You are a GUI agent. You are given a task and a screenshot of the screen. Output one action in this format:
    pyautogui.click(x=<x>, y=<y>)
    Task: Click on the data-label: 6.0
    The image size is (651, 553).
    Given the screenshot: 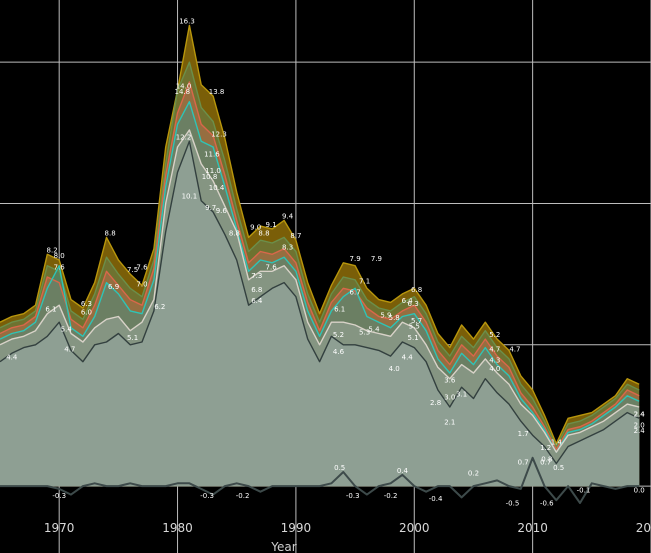 What is the action you would take?
    pyautogui.click(x=86, y=313)
    